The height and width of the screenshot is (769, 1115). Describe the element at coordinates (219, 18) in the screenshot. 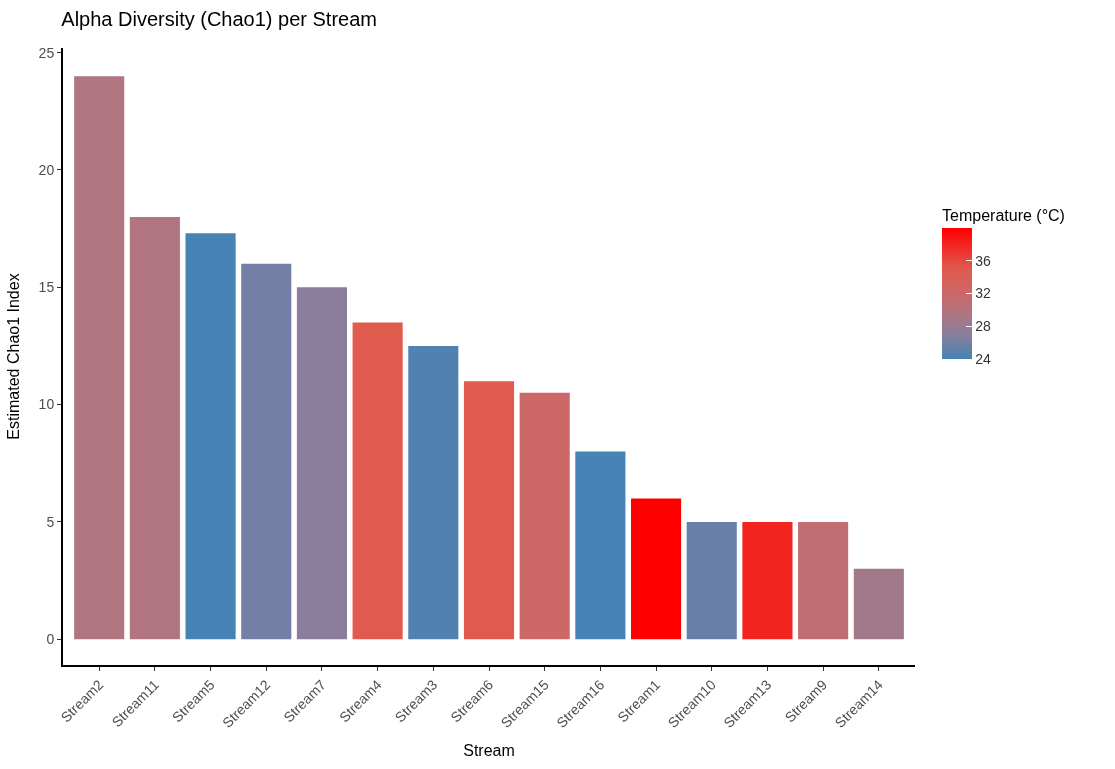

I see `chart-title: Alpha Diversity (Chao1) per Stream` at that location.